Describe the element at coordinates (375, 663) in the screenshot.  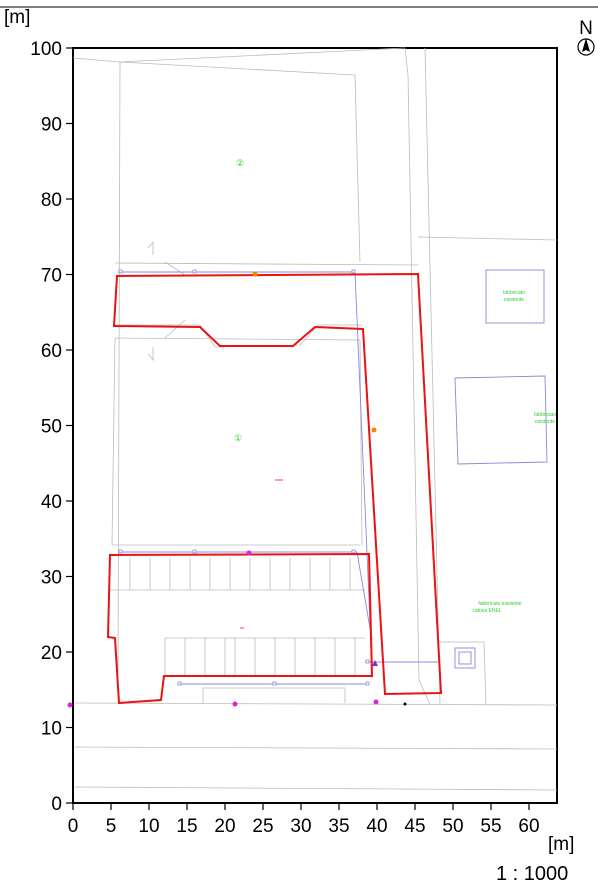
I see `purple-marker` at that location.